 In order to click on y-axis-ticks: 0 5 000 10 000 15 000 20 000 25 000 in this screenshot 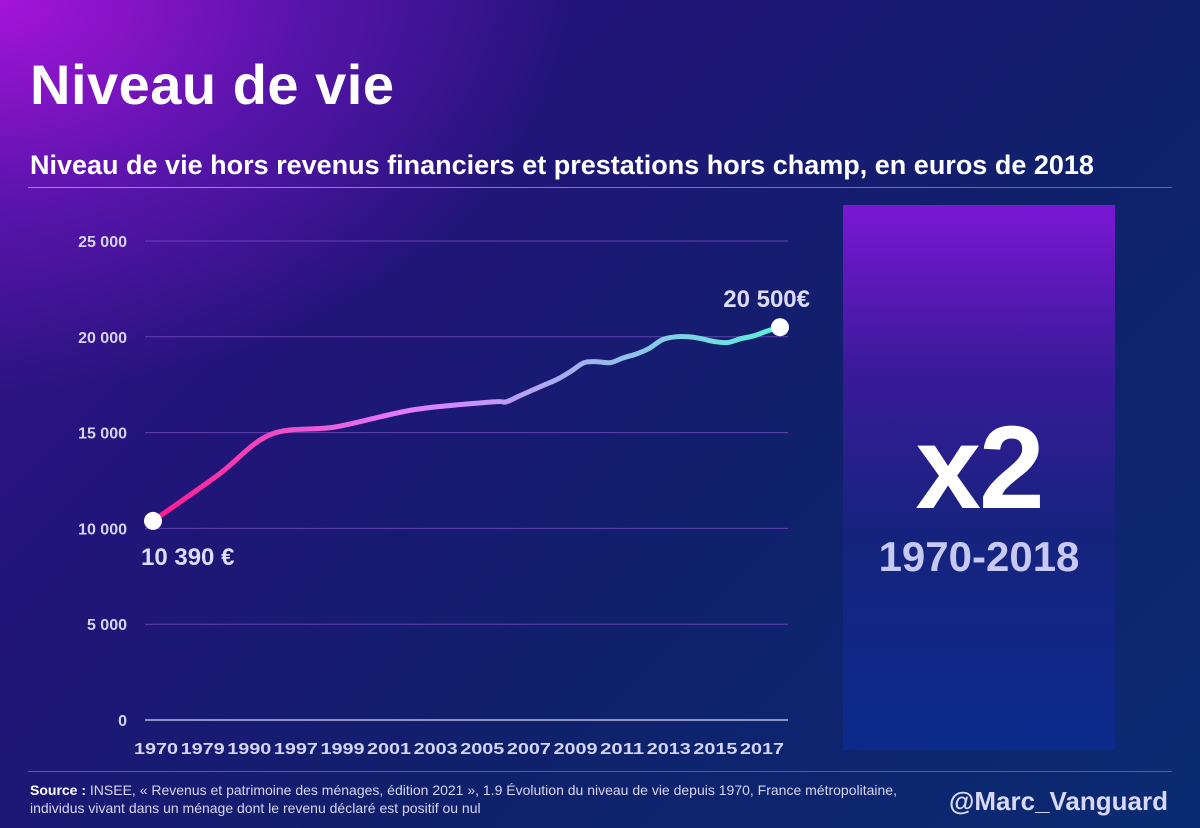, I will do `click(102, 482)`.